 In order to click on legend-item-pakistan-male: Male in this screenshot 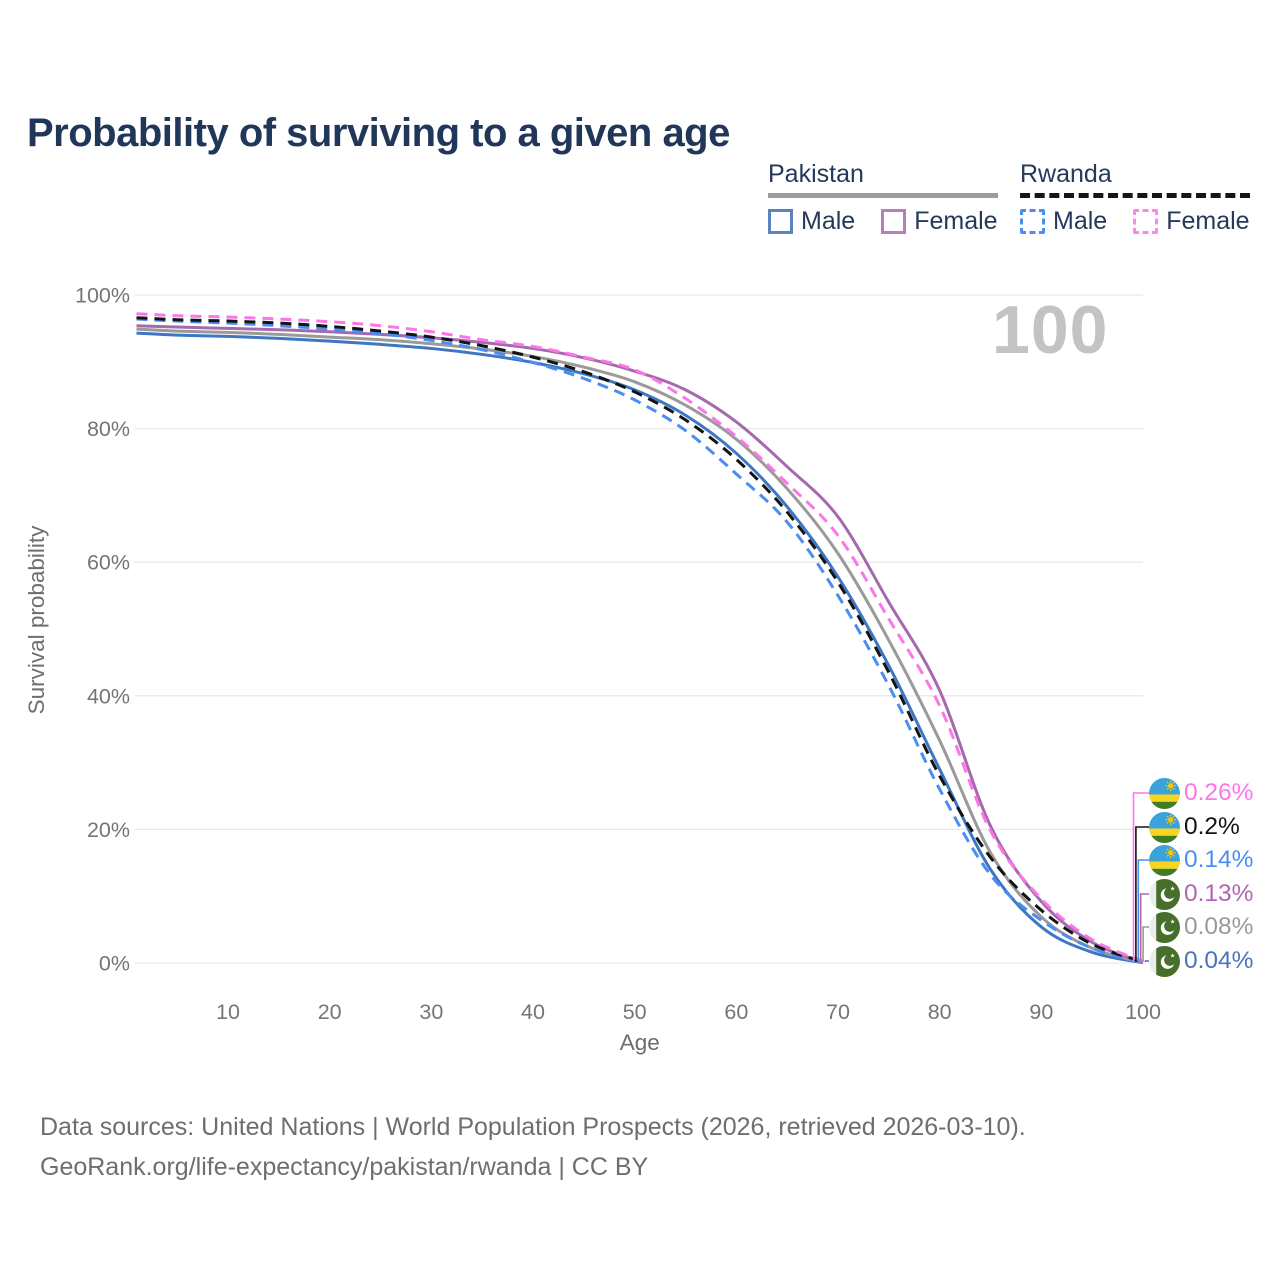, I will do `click(811, 221)`.